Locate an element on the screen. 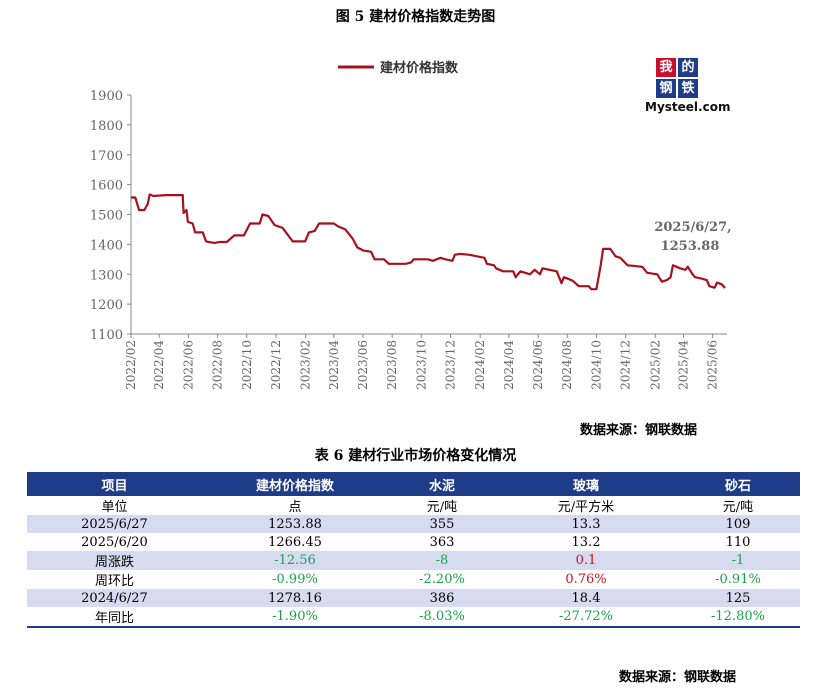 This screenshot has height=696, width=831. table-cell: -8 is located at coordinates (442, 560).